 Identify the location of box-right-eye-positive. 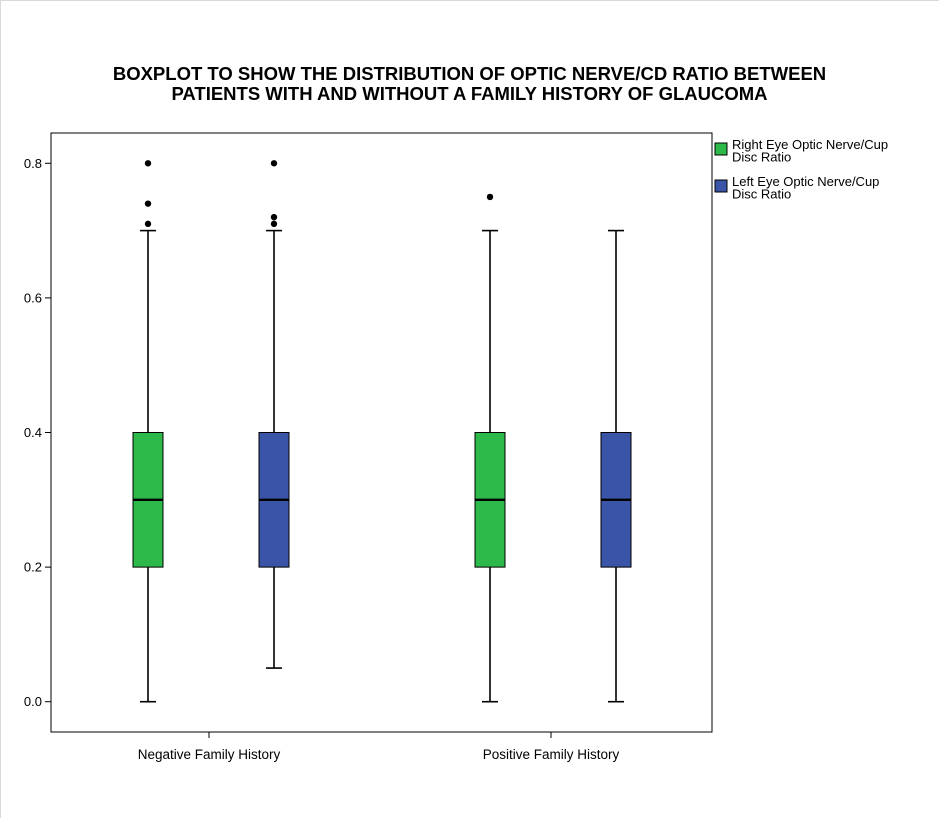
(490, 448).